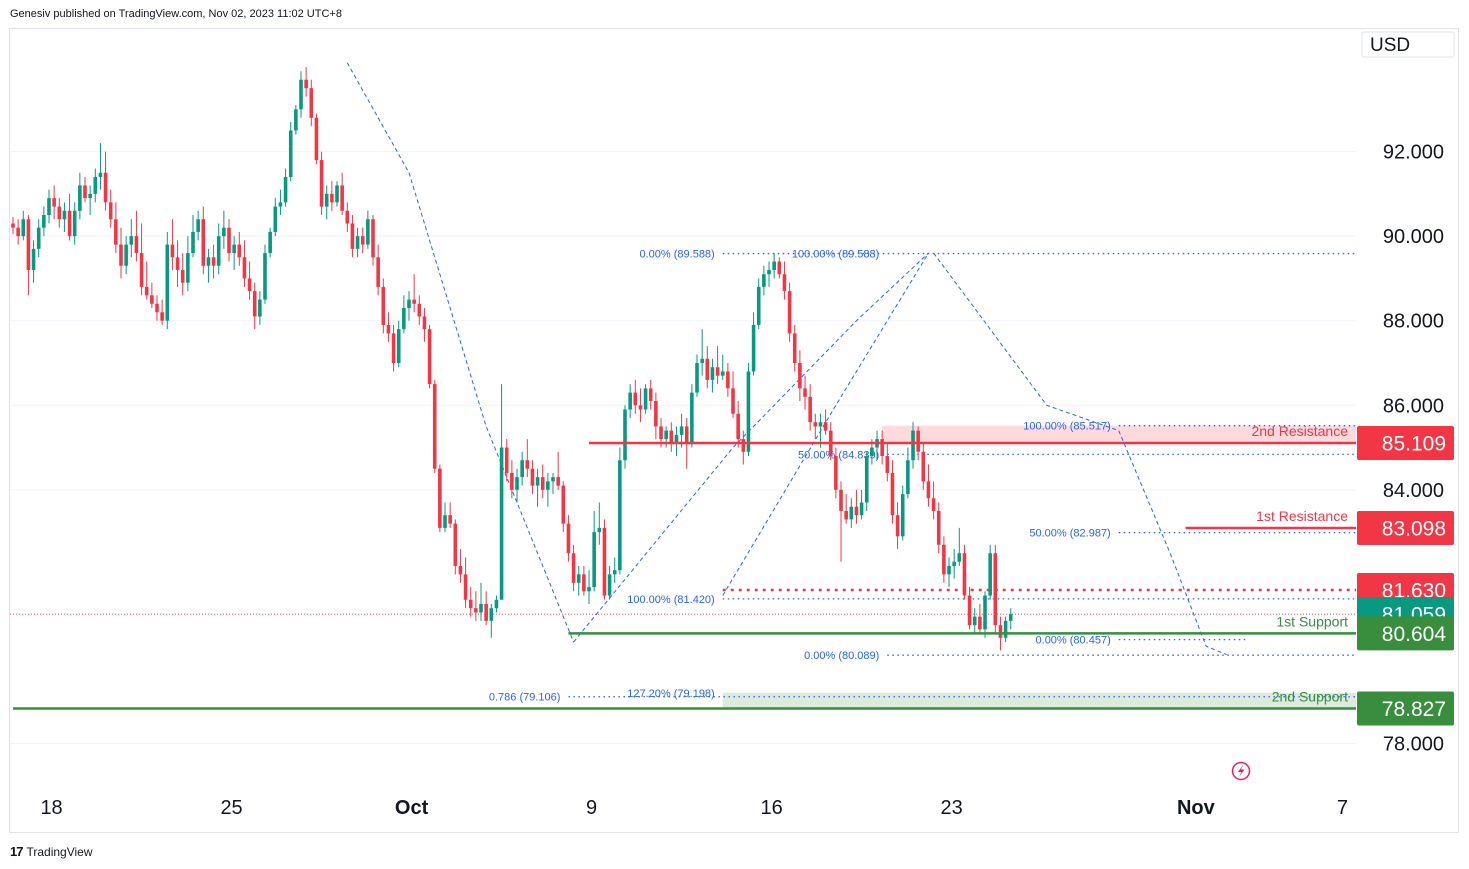  I want to click on lightning-icon, so click(1241, 771).